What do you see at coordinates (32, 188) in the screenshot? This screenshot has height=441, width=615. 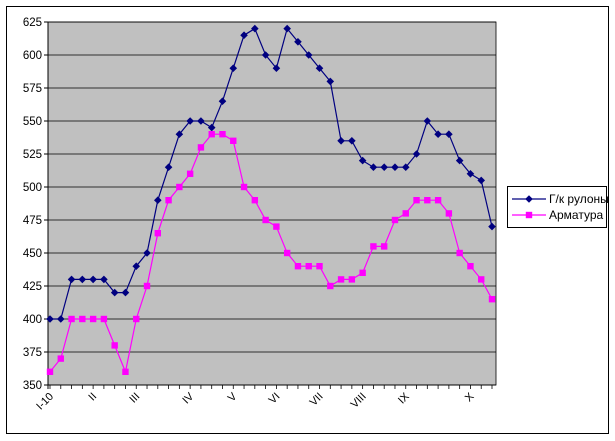 I see `y-tick-label: 500` at bounding box center [32, 188].